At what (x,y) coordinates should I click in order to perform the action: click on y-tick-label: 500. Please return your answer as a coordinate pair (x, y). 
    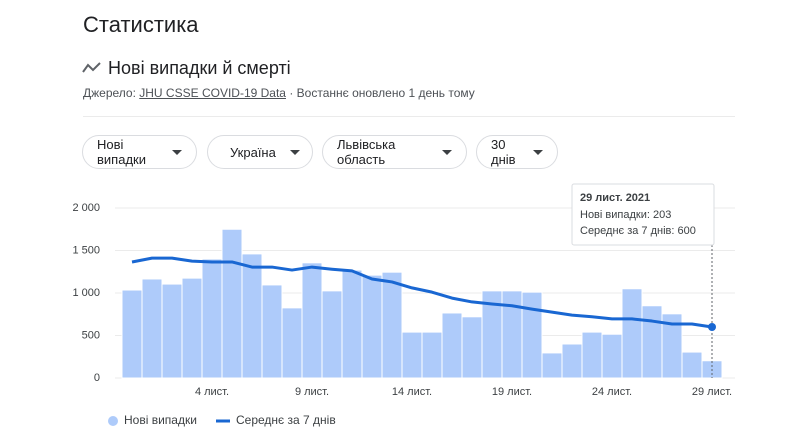
    Looking at the image, I should click on (91, 335).